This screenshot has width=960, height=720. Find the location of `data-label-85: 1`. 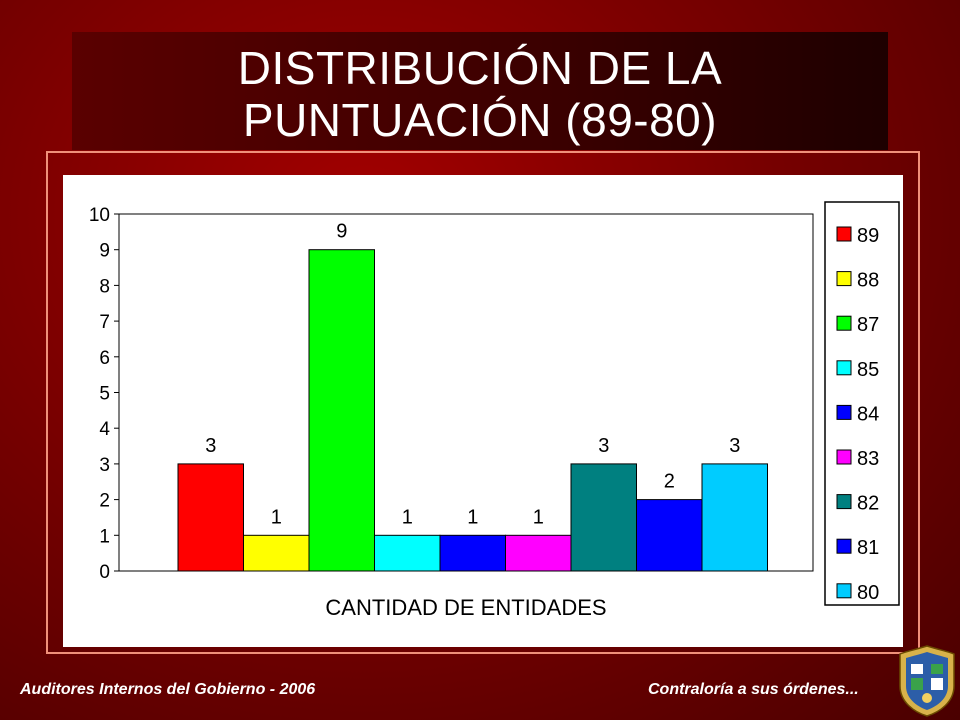

data-label-85: 1 is located at coordinates (407, 517).